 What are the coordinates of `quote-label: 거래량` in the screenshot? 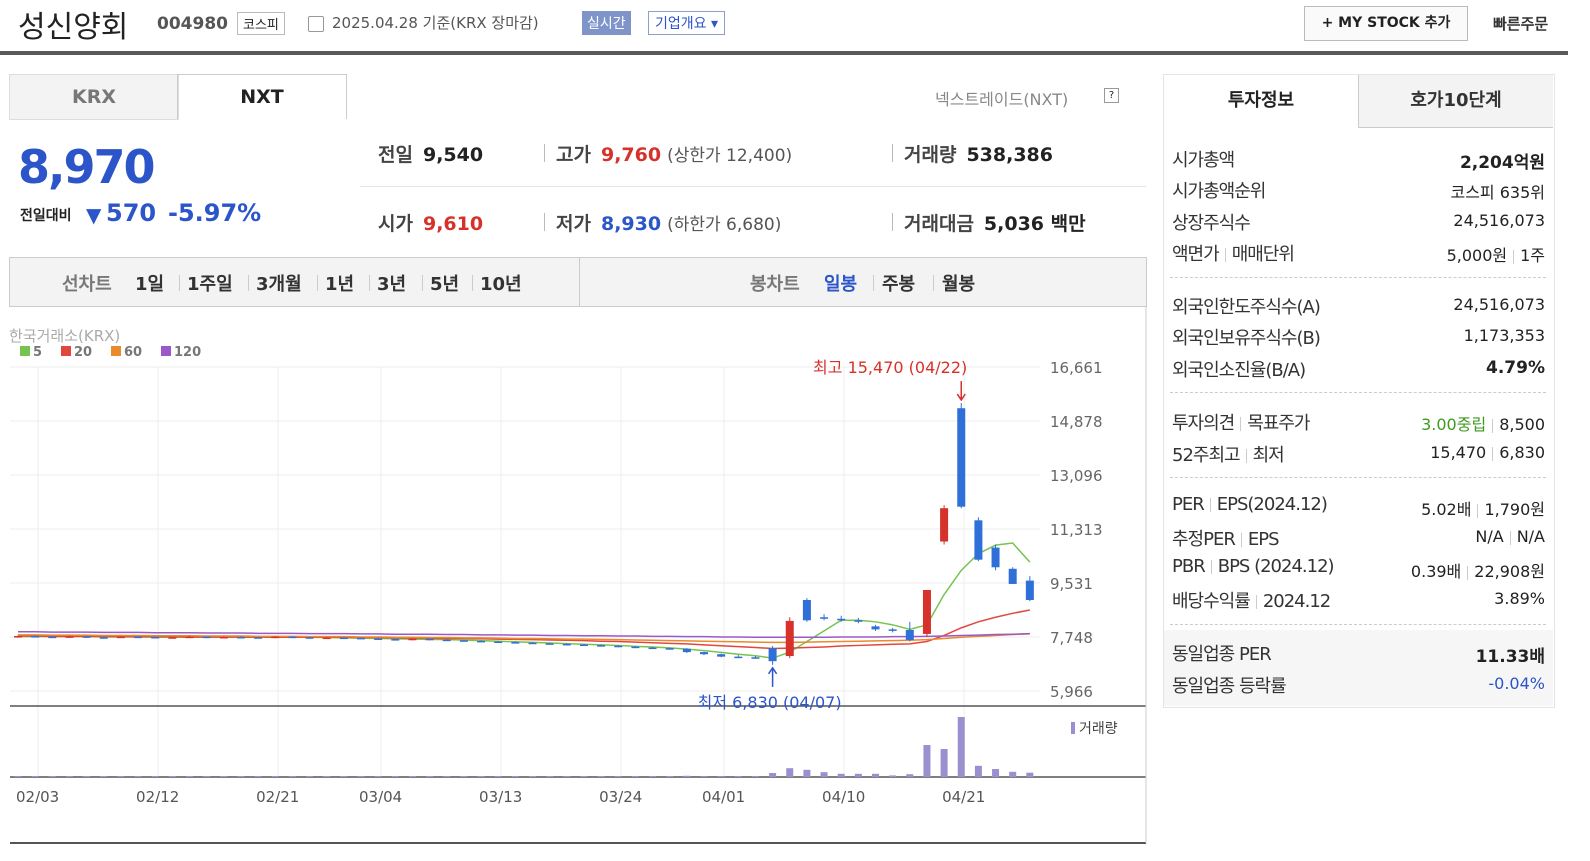 It's located at (930, 155).